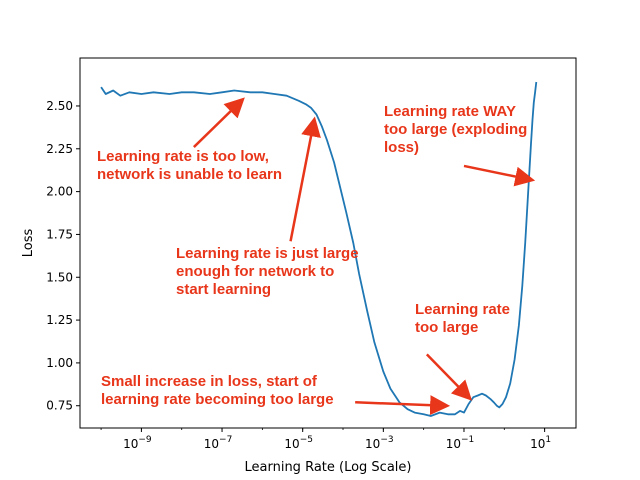 The image size is (640, 480). Describe the element at coordinates (460, 443) in the screenshot. I see `x-tick-label: 10⁻¹` at that location.